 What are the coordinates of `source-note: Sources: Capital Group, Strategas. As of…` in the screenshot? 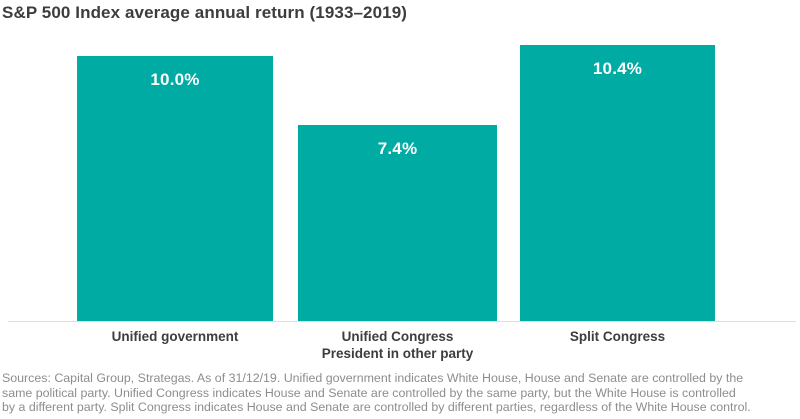 It's located at (400, 393).